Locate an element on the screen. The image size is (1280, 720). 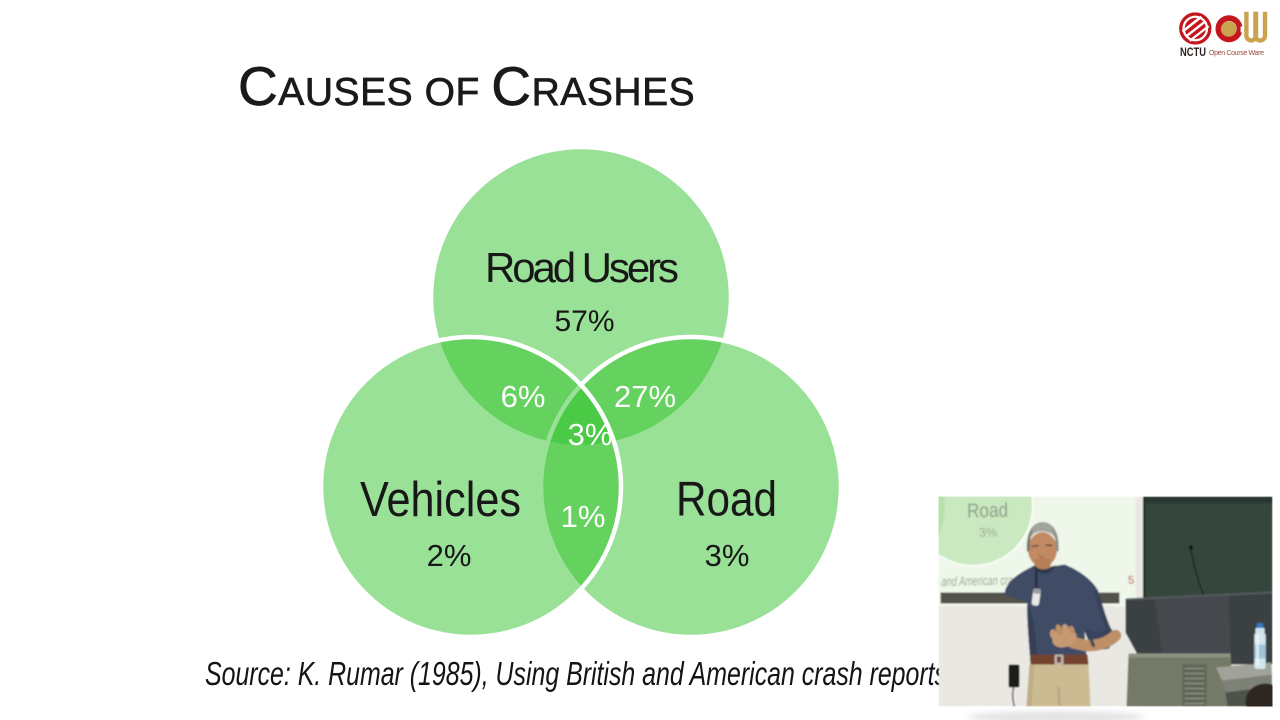
svg-text: 2% is located at coordinates (449, 555).